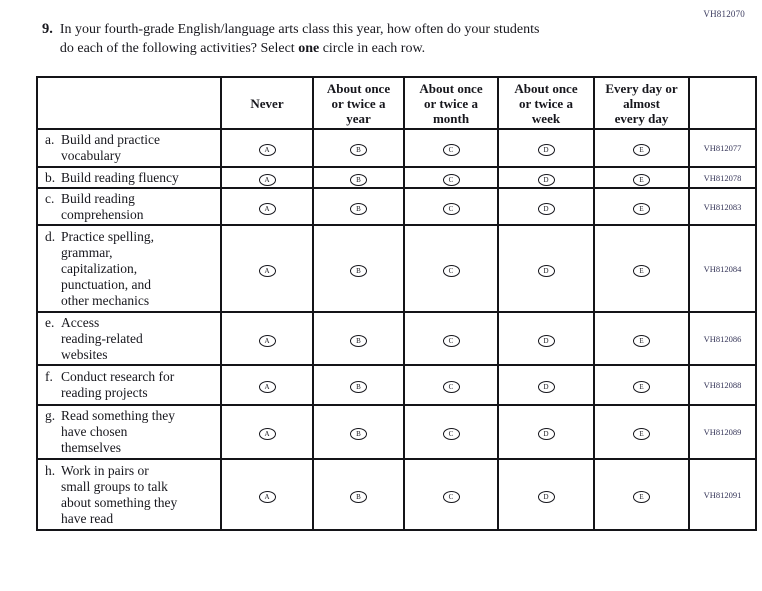  I want to click on row-letter: c., so click(50, 198).